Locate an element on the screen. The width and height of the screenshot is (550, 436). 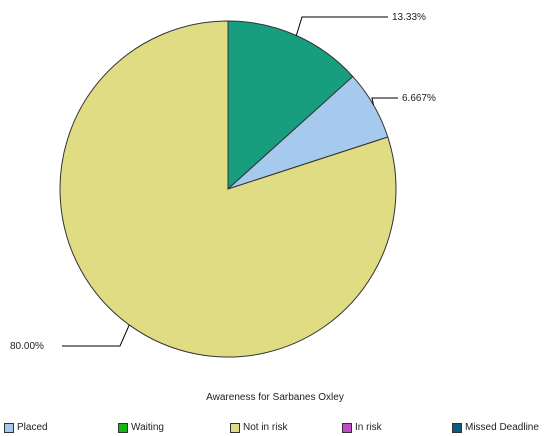
legend-item: Missed Deadline is located at coordinates (495, 427).